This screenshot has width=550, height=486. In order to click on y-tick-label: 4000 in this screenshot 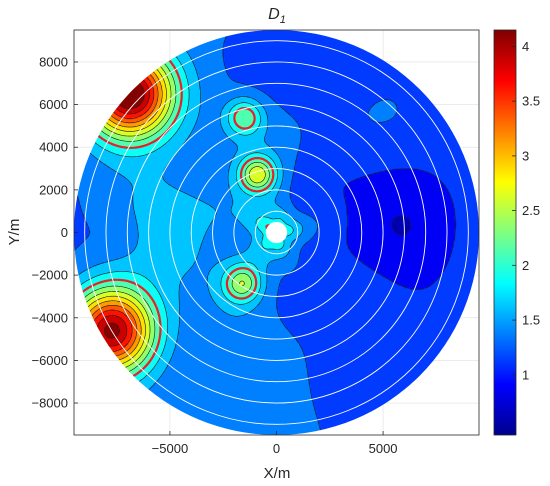, I will do `click(53, 147)`.